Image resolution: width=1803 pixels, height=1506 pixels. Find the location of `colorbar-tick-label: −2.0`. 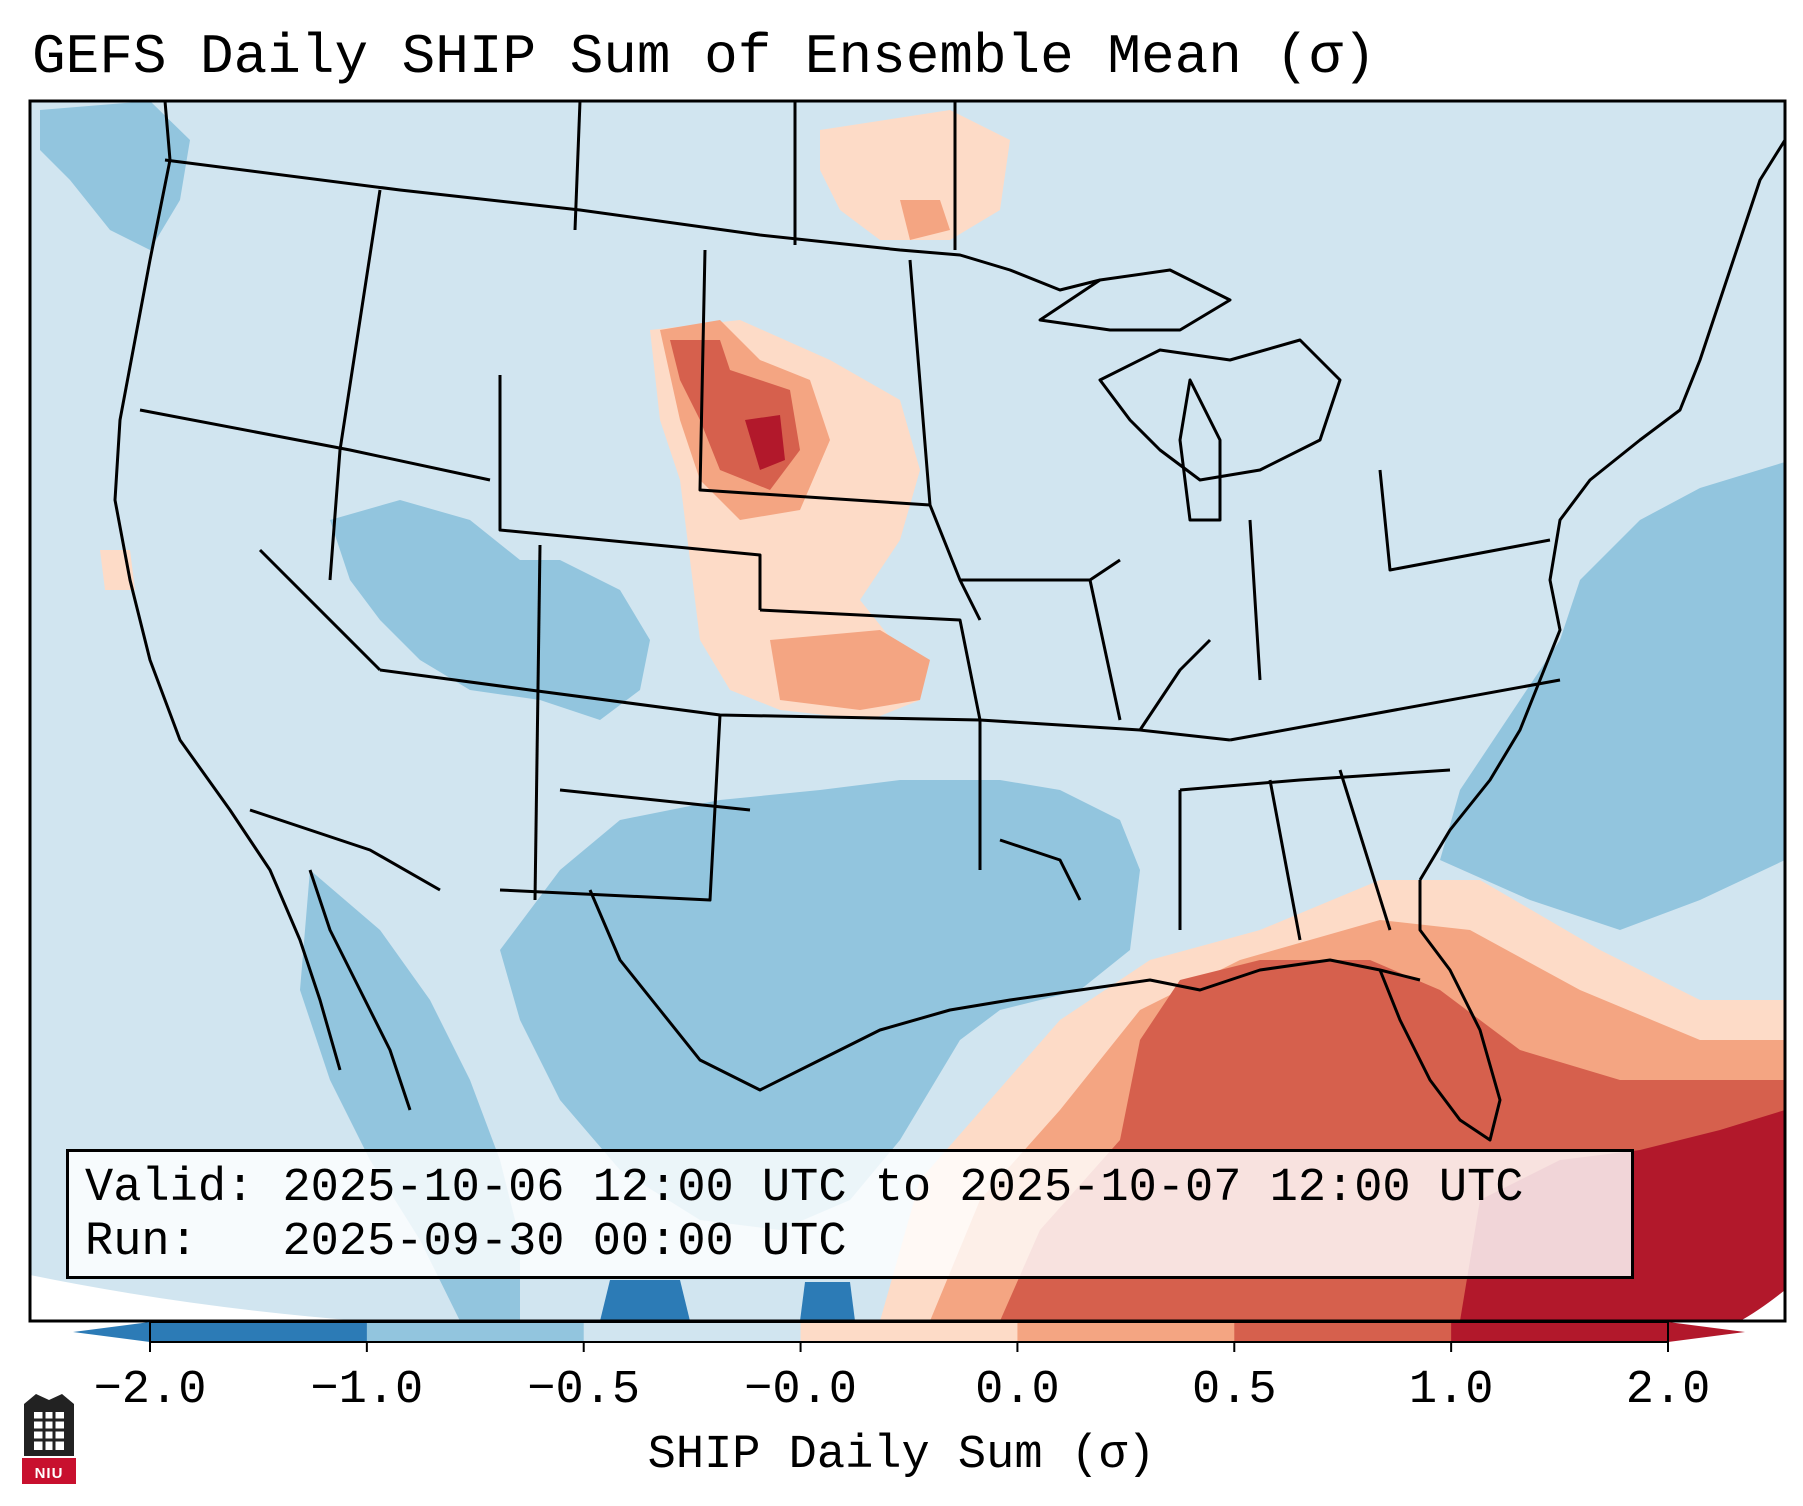

colorbar-tick-label: −2.0 is located at coordinates (150, 1390).